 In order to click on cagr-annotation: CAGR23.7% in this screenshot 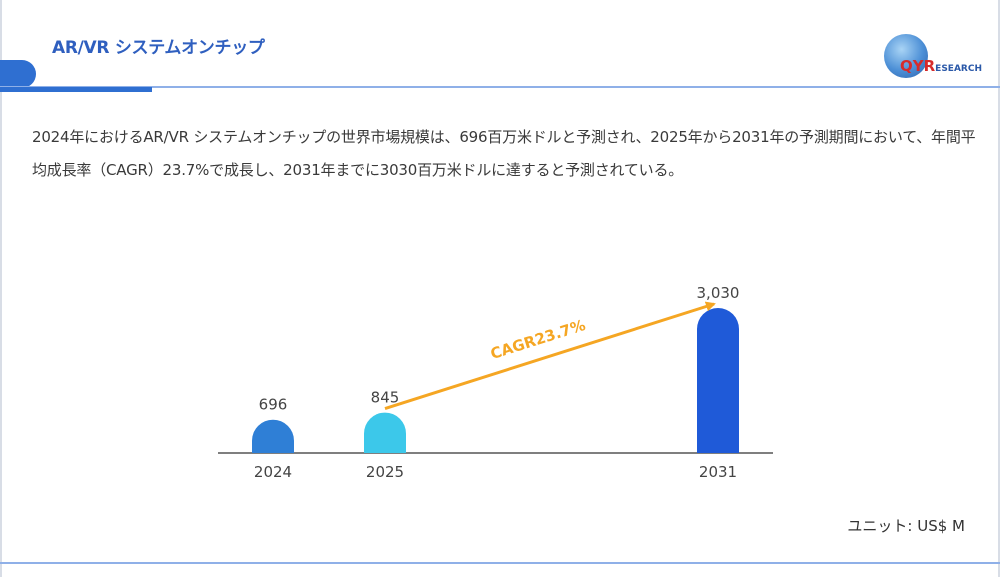, I will do `click(537, 339)`.